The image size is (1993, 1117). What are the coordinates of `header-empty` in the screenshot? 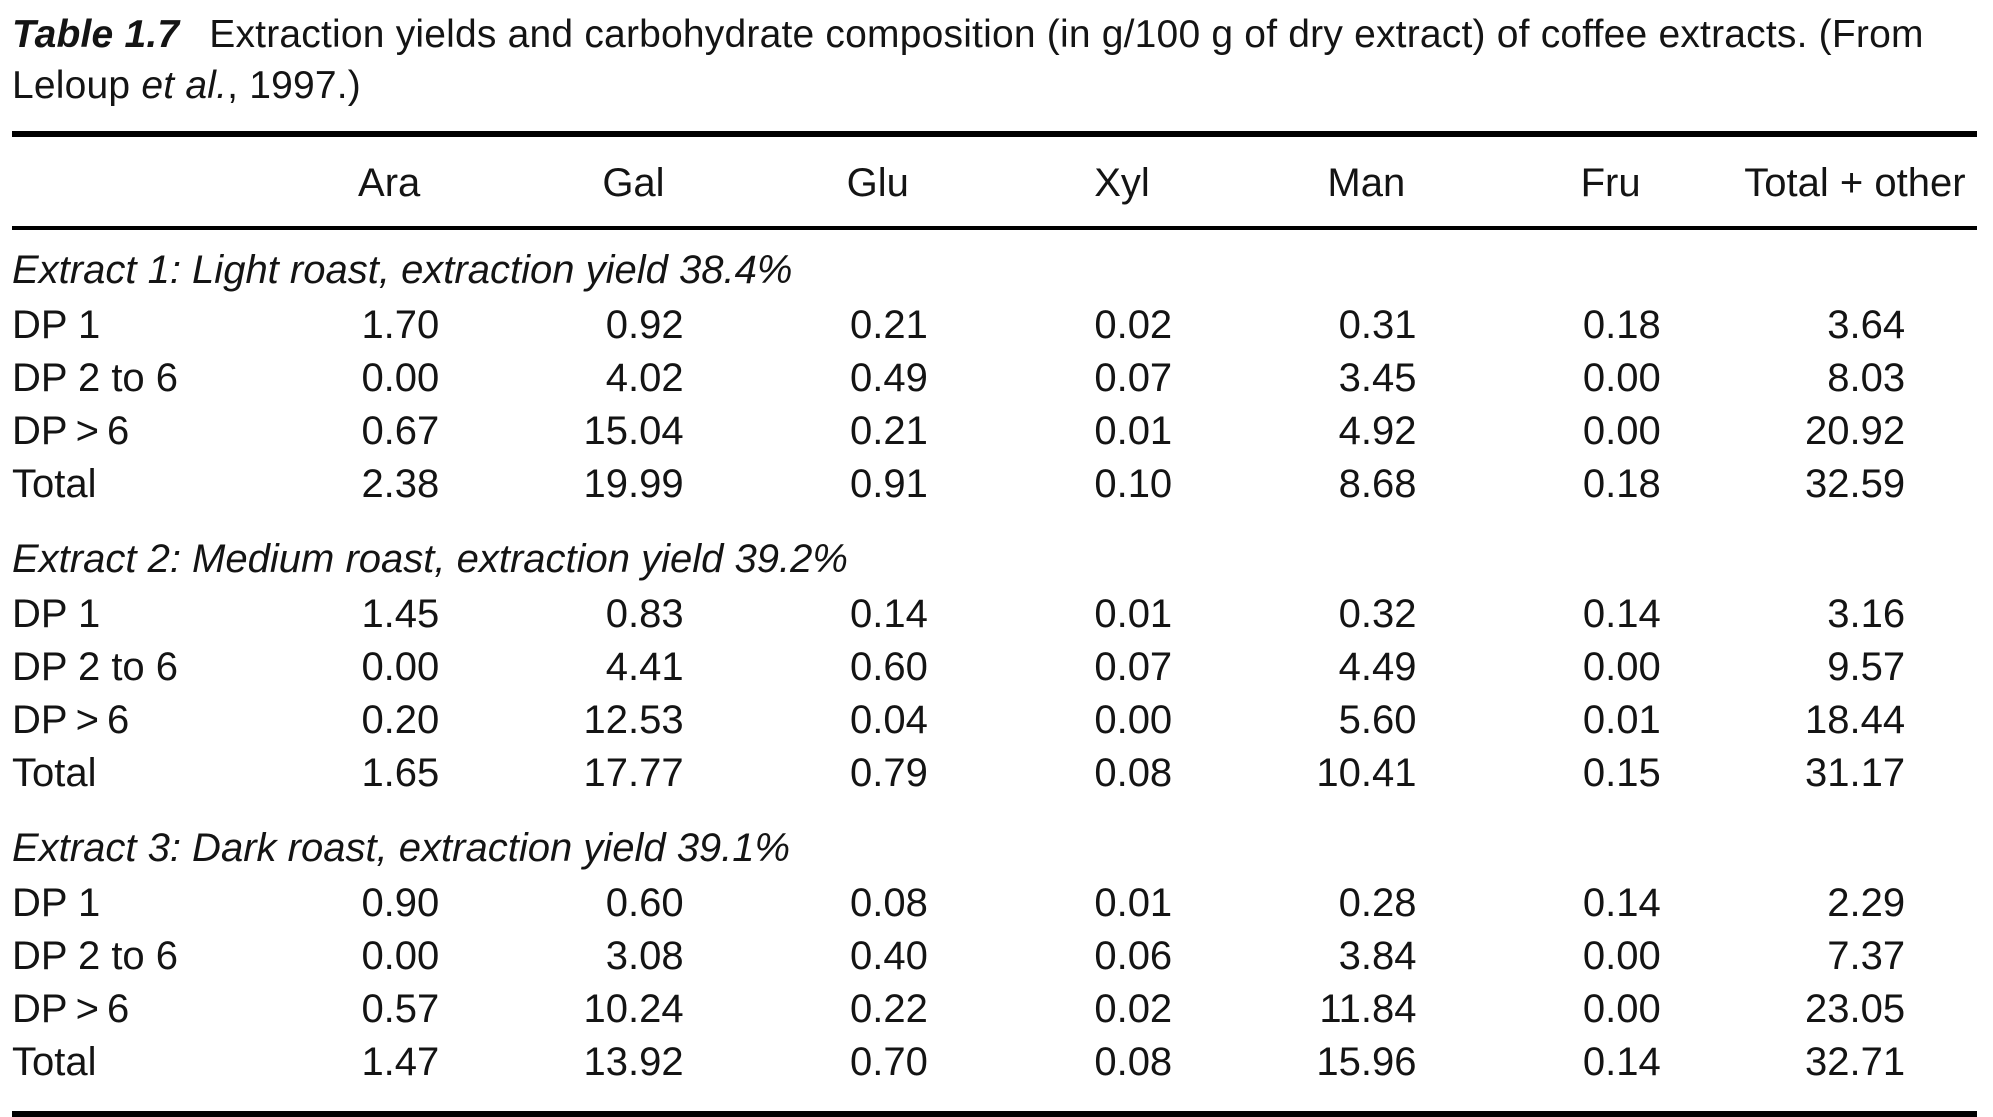 It's located at (139, 182).